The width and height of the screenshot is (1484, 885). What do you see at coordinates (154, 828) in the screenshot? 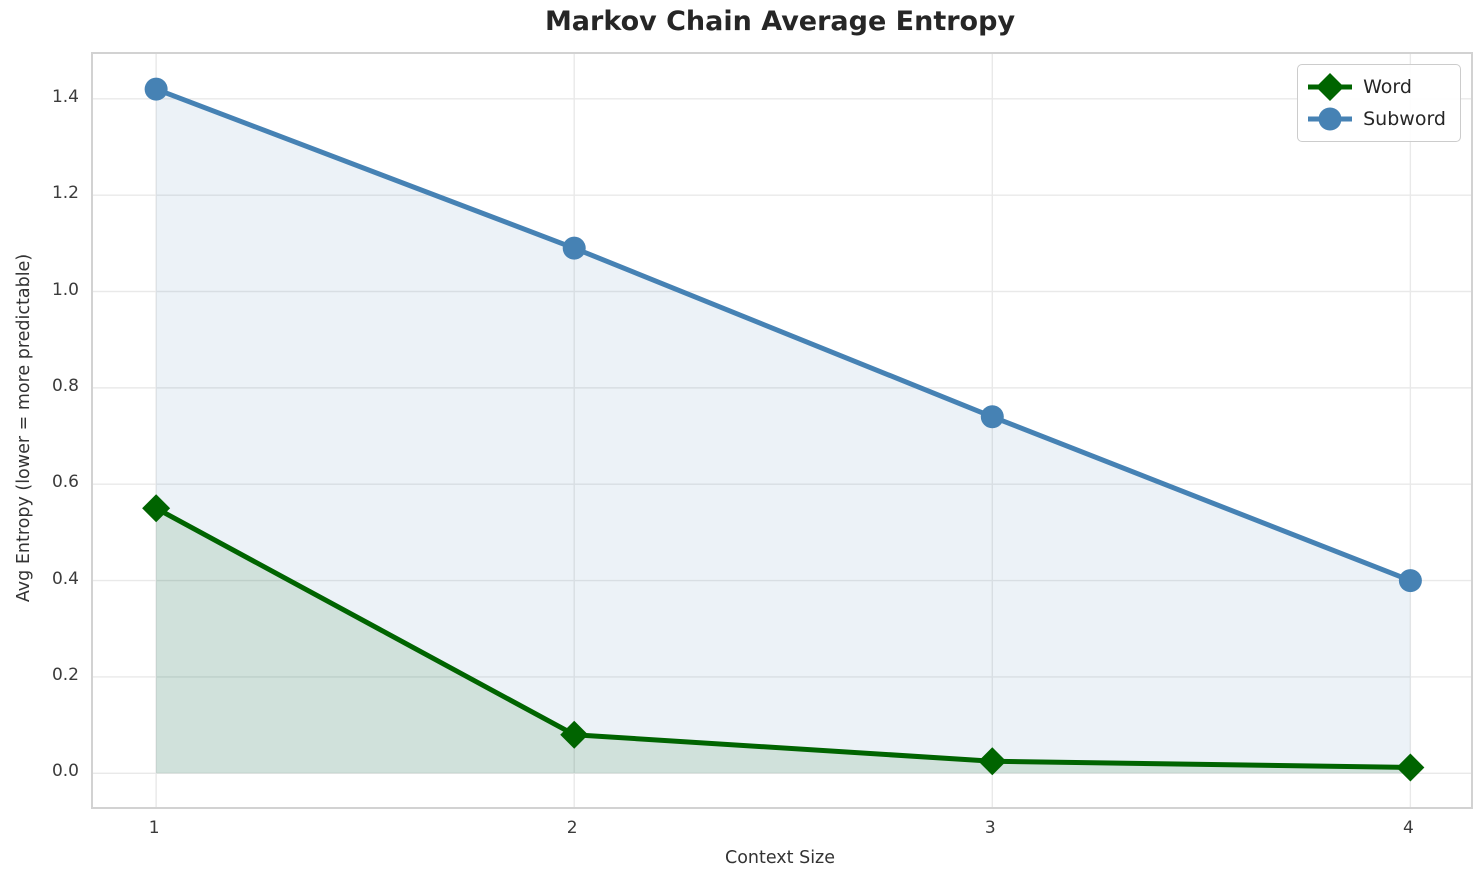
I see `x-tick-label: 1` at bounding box center [154, 828].